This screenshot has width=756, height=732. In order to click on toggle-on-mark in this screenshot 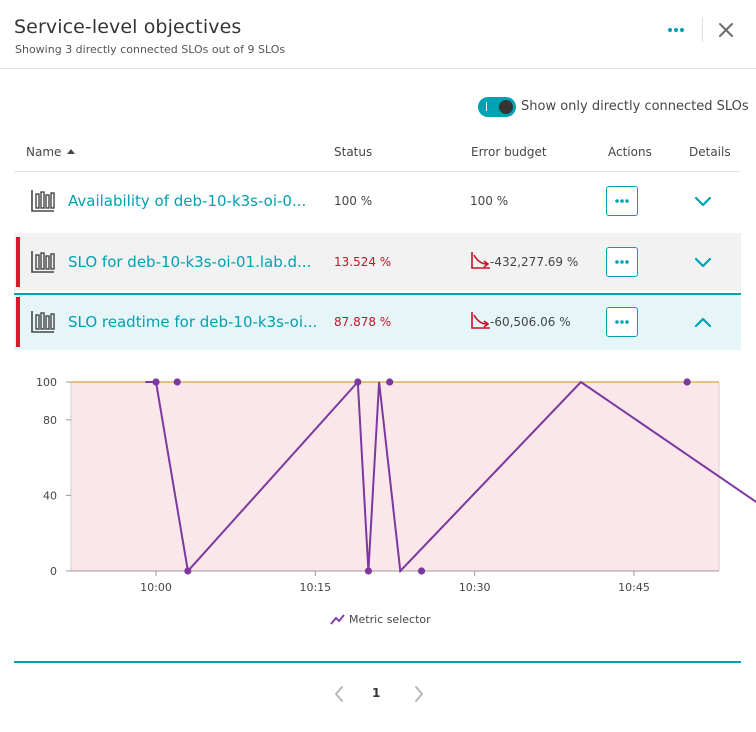, I will do `click(486, 106)`.